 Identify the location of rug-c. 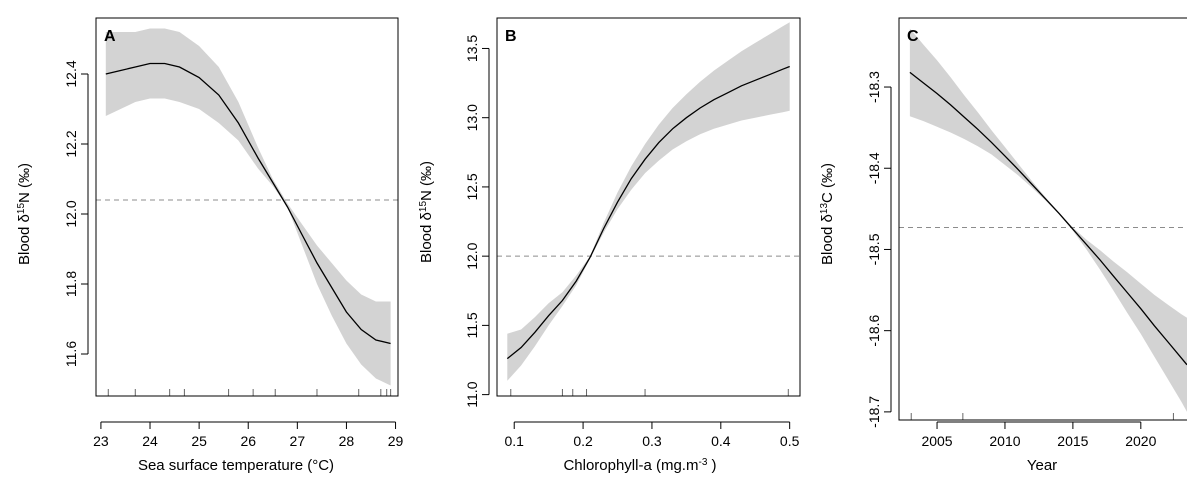
(1042, 416).